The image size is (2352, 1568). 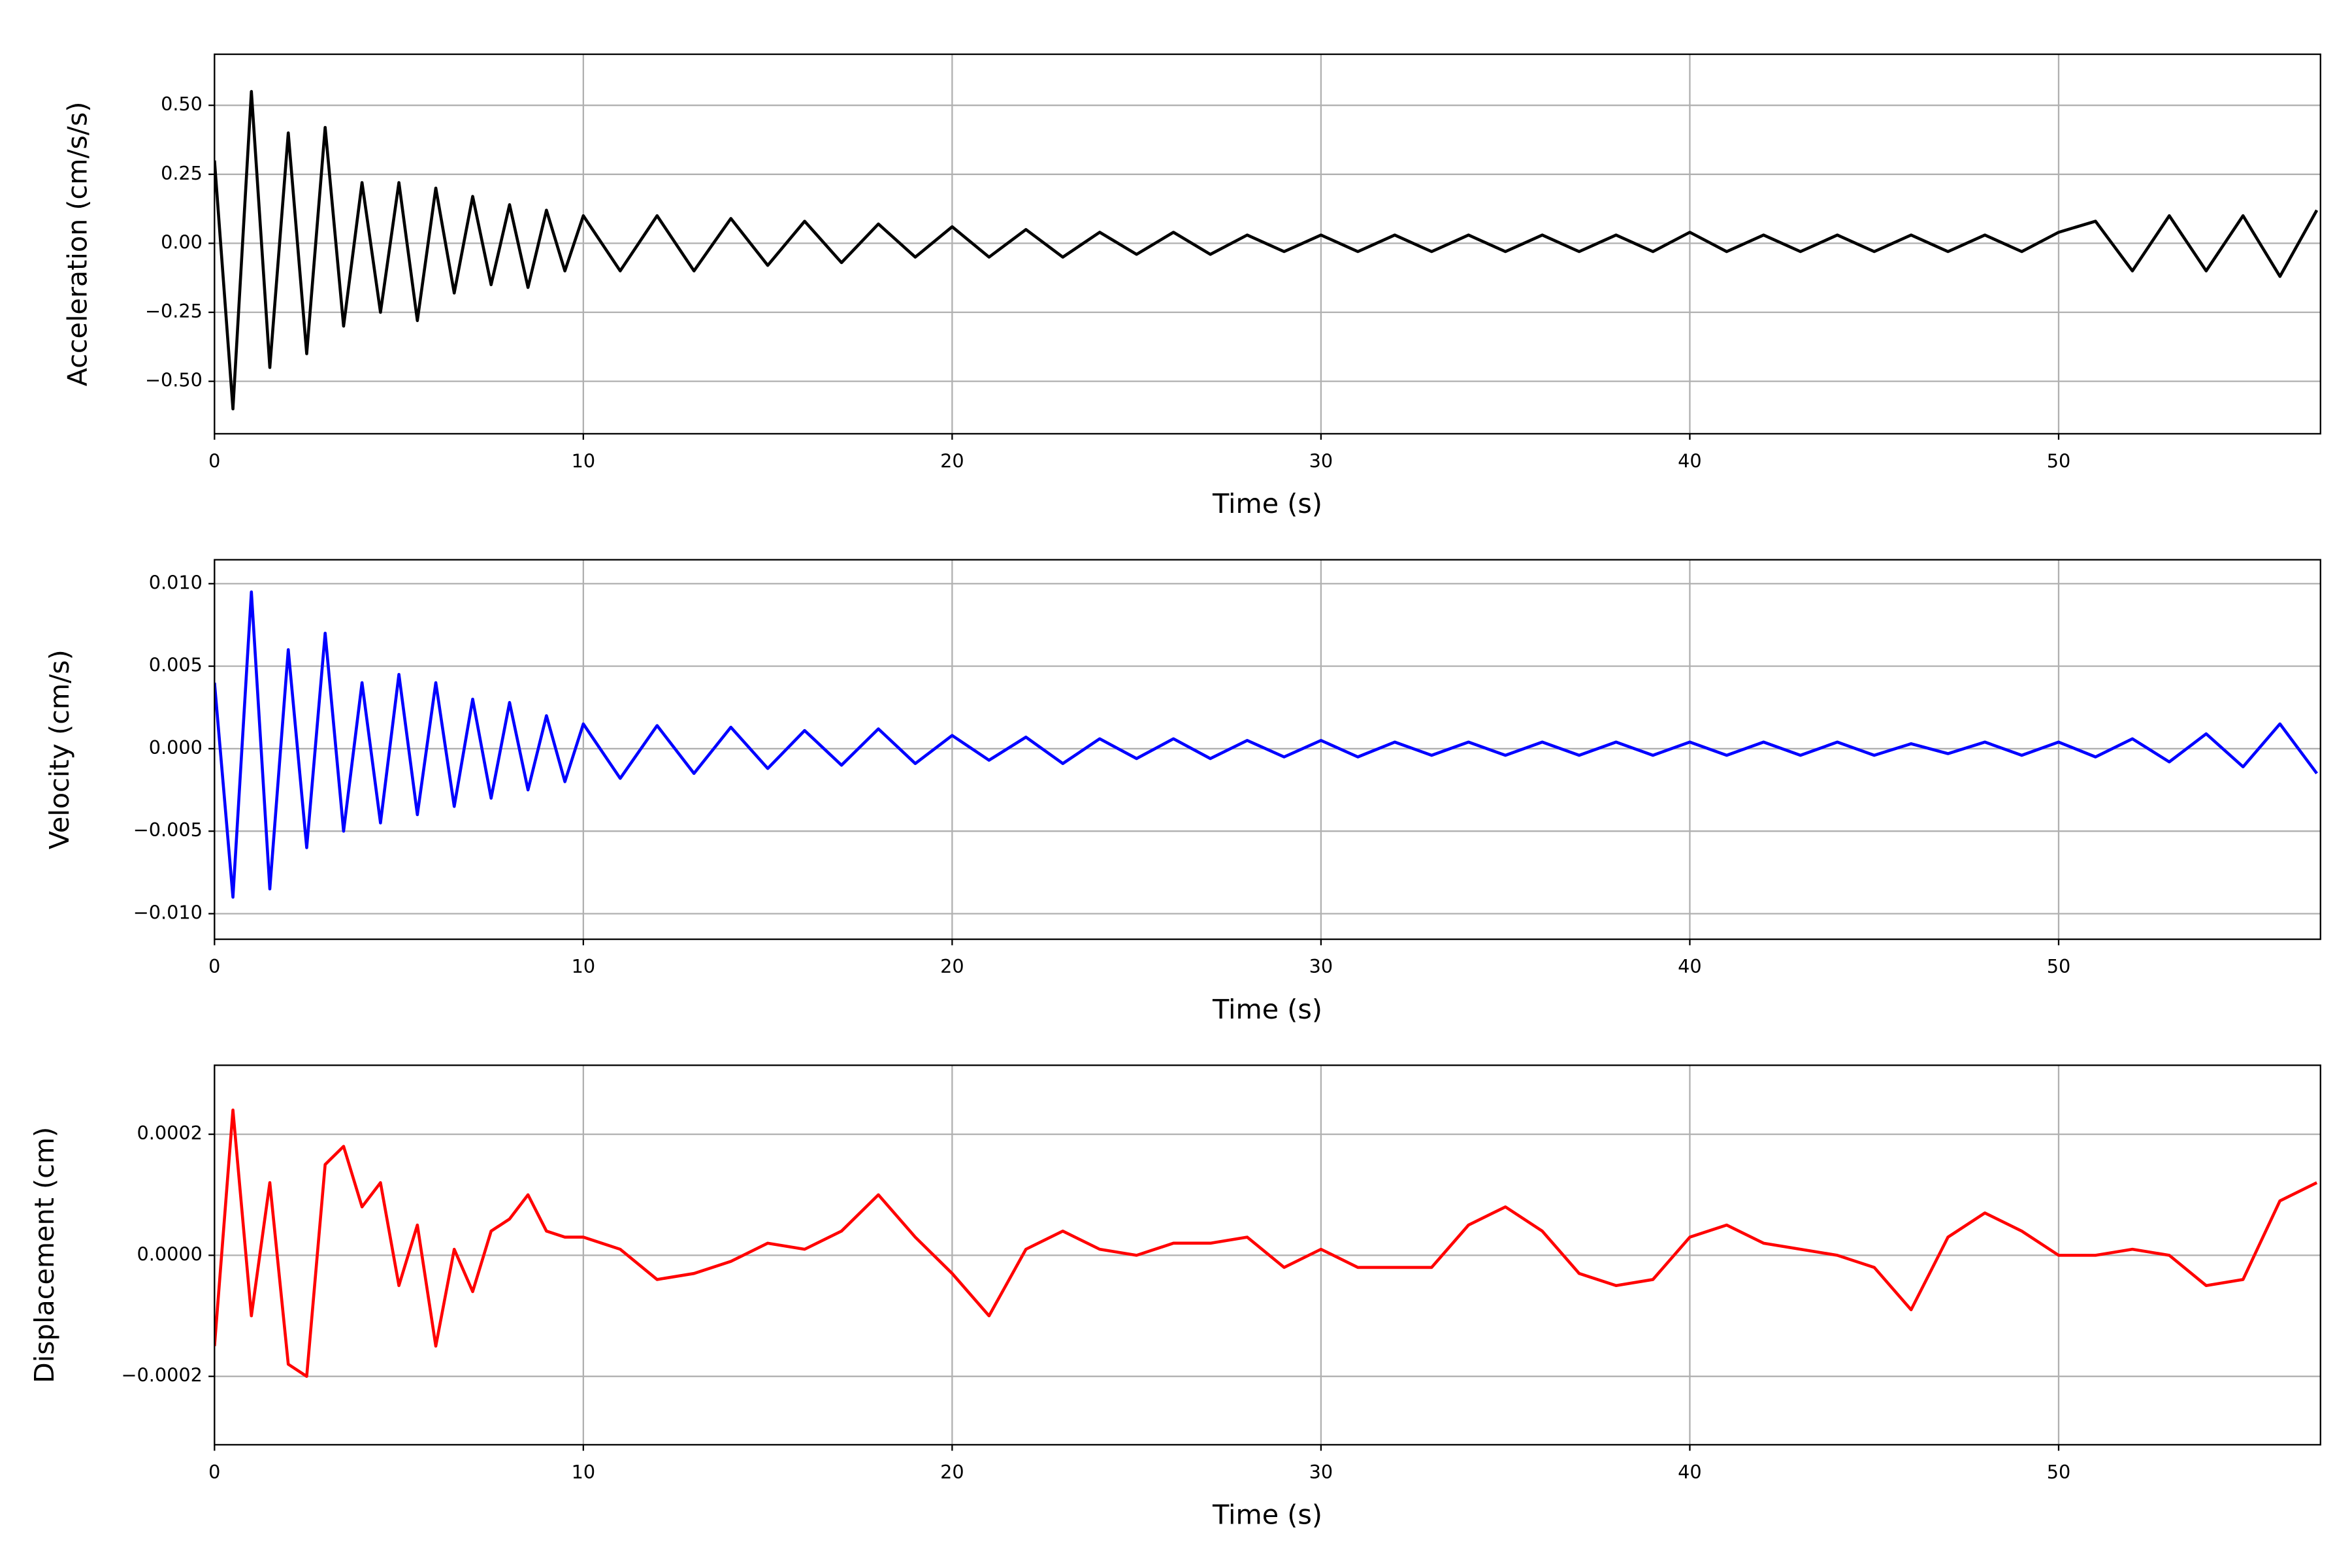 I want to click on y-tick-label: 0.0000, so click(x=170, y=1254).